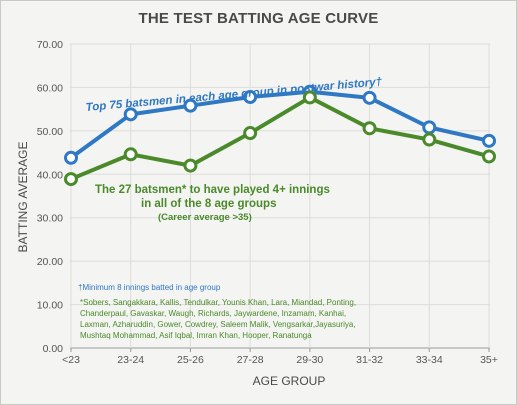 This screenshot has height=405, width=517. I want to click on y-axis-ticks: 0.00 10.00 20.00 30.00 40.00 50.00 60.00 70.00, so click(50, 197).